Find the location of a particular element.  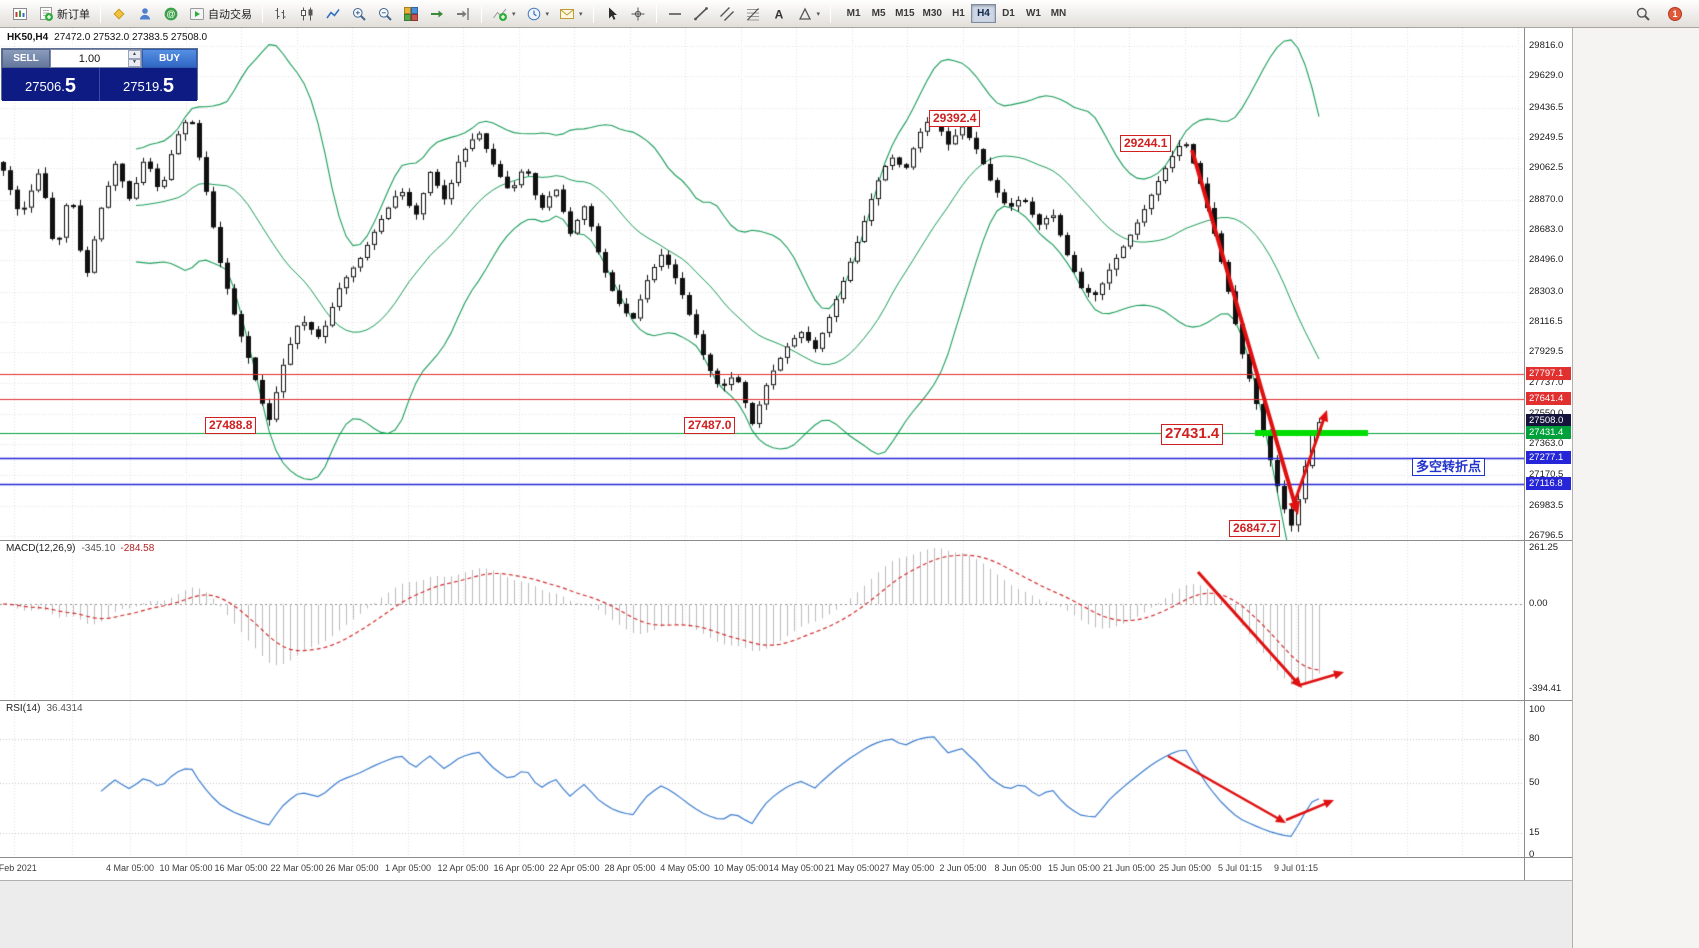

price-axis-label: 26983.5 is located at coordinates (1546, 505).